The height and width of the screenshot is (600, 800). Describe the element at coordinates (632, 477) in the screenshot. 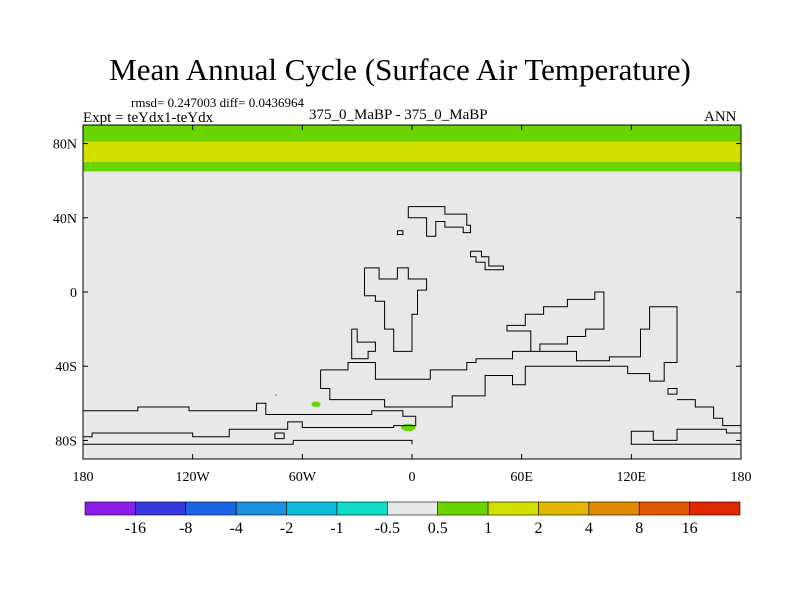

I see `x-tick-label: 120E` at that location.